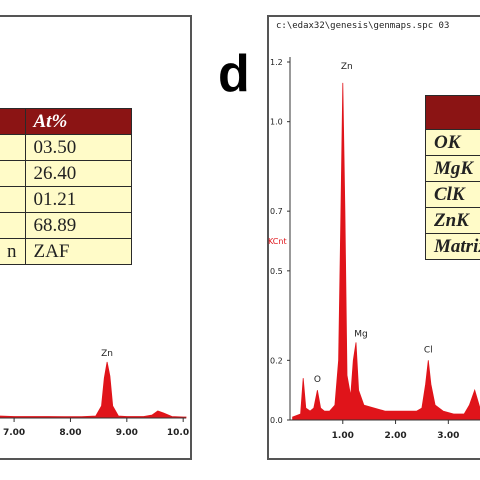  Describe the element at coordinates (78, 121) in the screenshot. I see `table-header-at: At%` at that location.